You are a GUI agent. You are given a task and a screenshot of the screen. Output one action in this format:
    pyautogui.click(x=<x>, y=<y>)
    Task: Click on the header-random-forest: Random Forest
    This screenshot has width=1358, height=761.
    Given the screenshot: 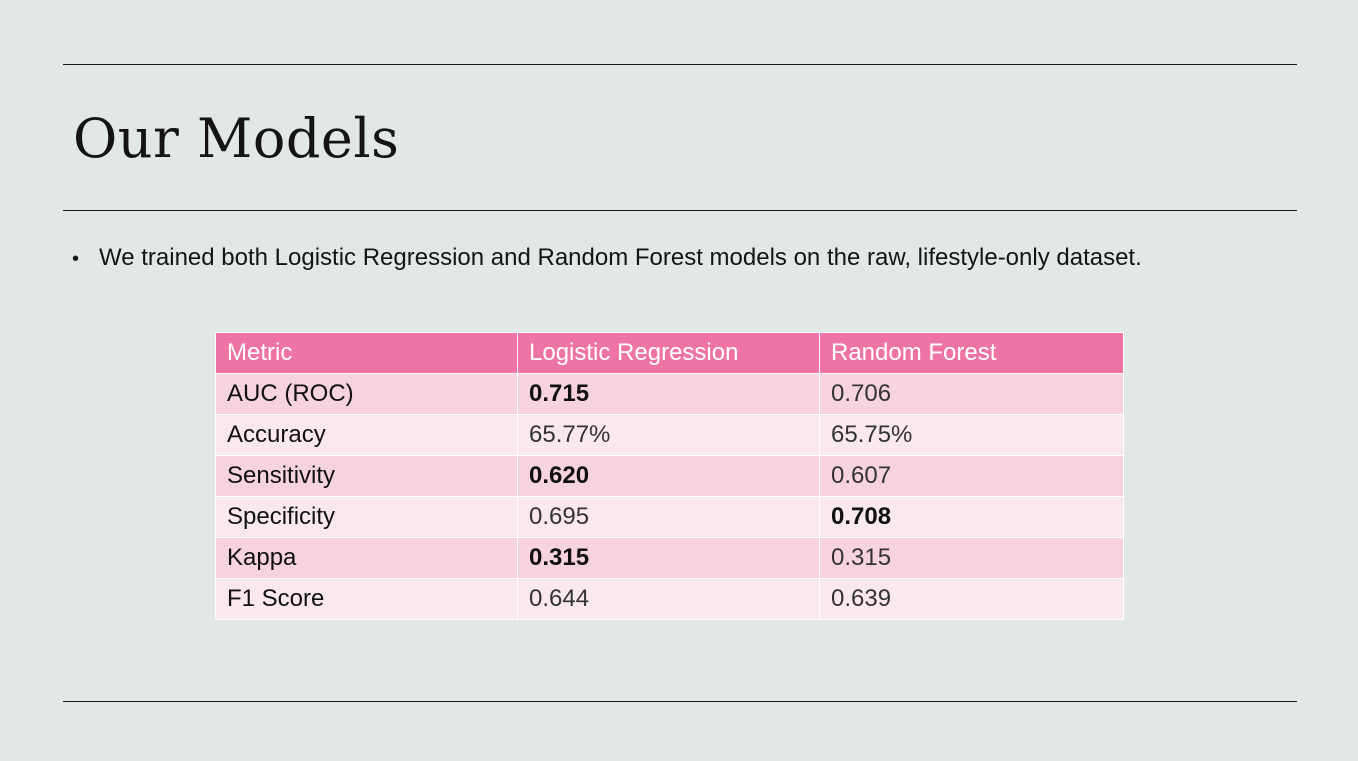 What is the action you would take?
    pyautogui.click(x=971, y=353)
    